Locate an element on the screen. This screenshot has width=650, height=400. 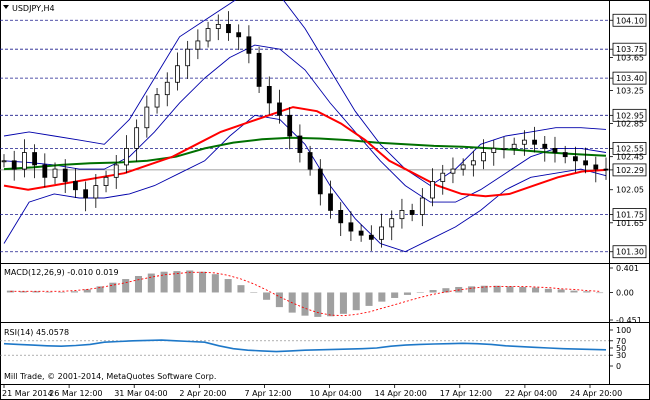
price-tick-label: 101.30 is located at coordinates (630, 252).